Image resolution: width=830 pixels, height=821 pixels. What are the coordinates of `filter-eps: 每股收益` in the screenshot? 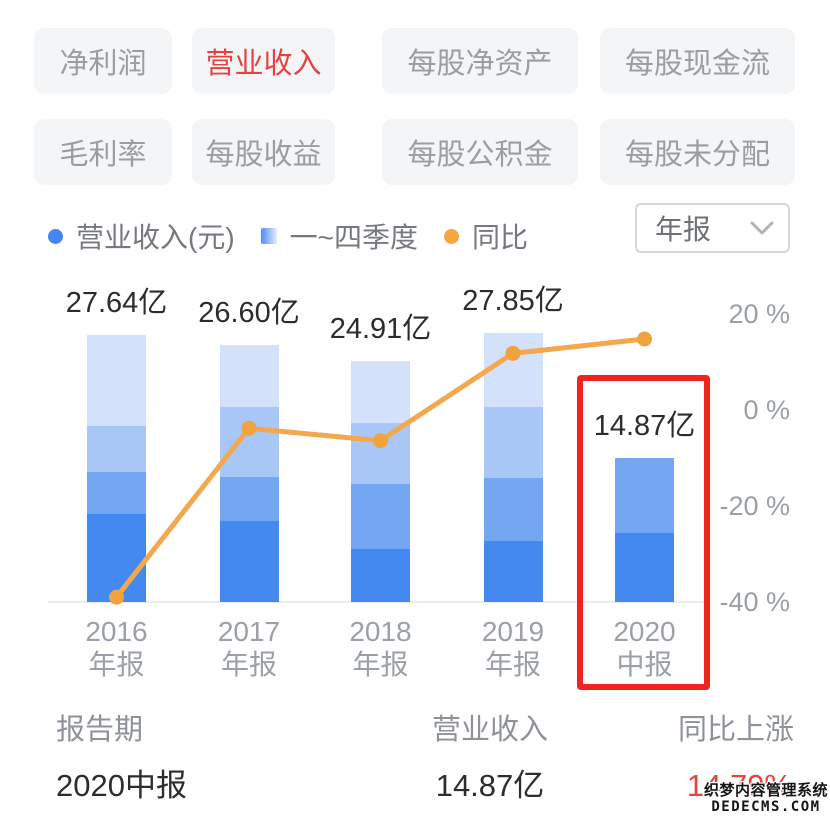 It's located at (263, 152).